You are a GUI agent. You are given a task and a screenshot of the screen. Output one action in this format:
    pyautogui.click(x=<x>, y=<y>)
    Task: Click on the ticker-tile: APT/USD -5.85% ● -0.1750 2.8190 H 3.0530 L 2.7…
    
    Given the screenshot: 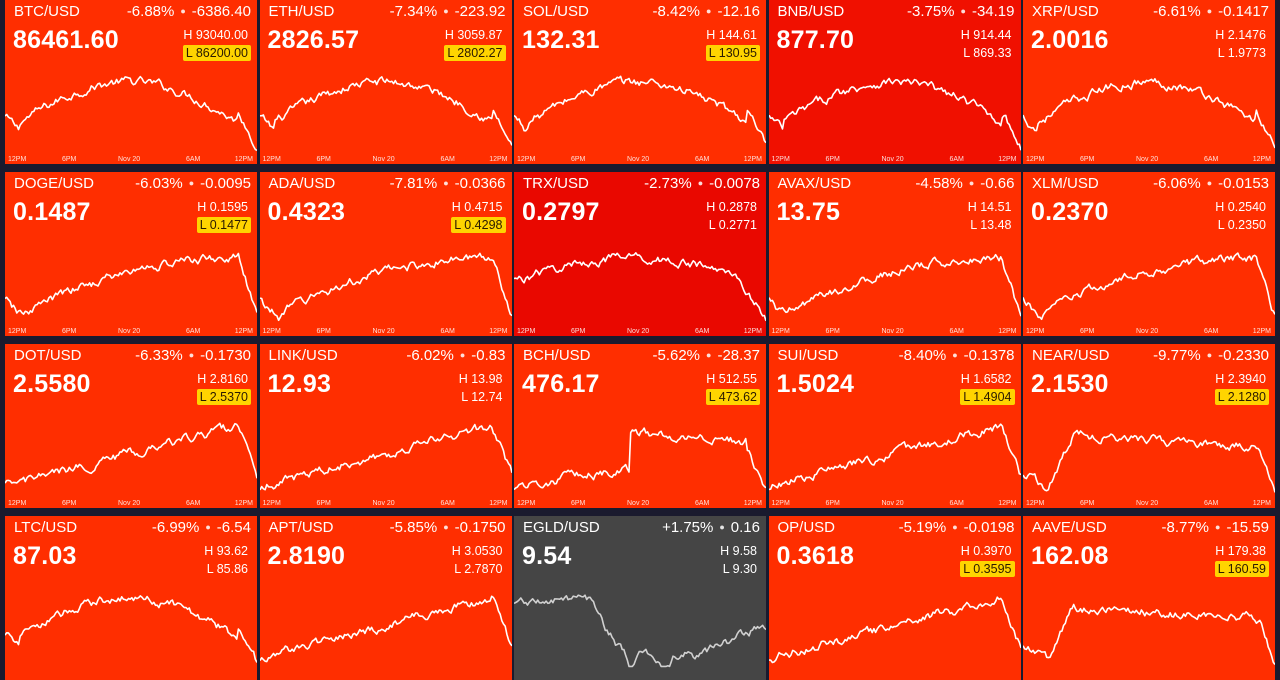 What is the action you would take?
    pyautogui.click(x=385, y=598)
    